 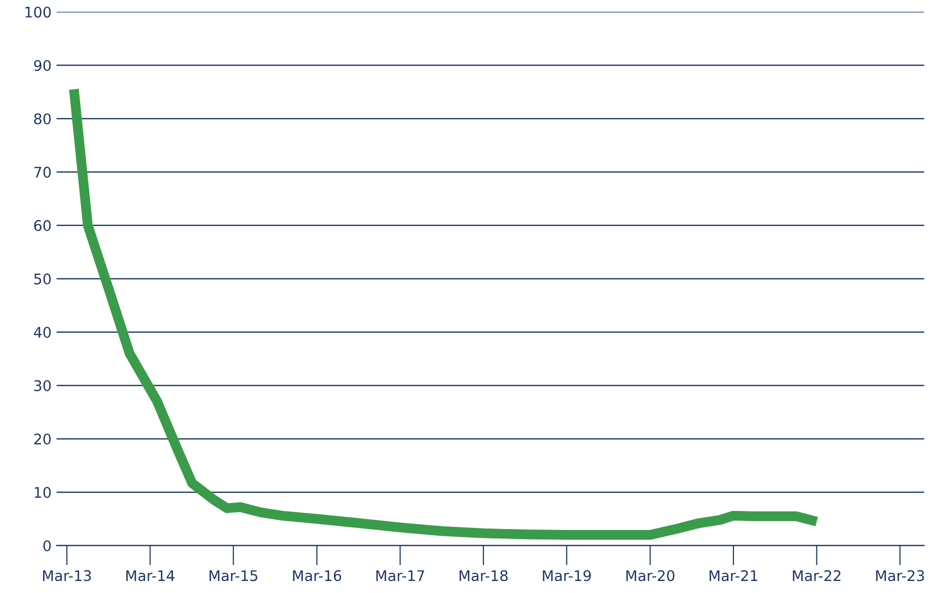 What do you see at coordinates (650, 576) in the screenshot?
I see `x-tick-label: Mar-20` at bounding box center [650, 576].